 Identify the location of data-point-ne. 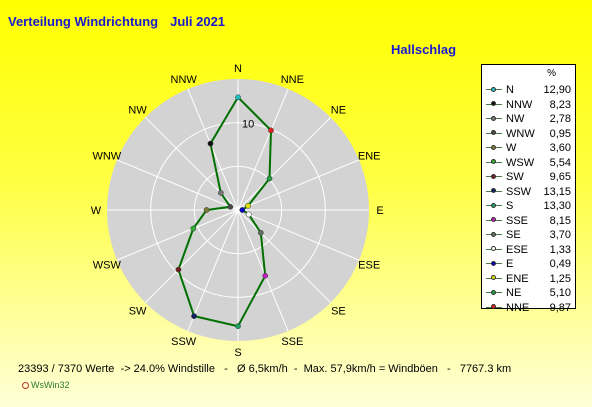
(269, 178).